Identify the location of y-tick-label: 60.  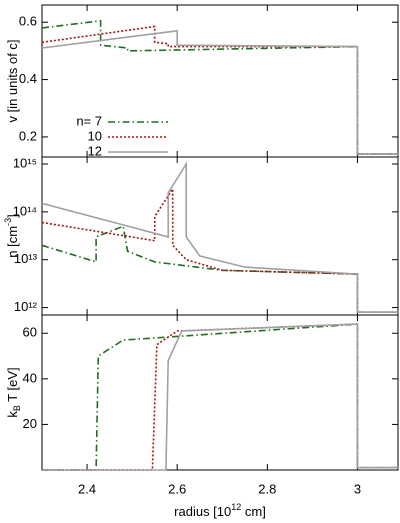
(30, 332).